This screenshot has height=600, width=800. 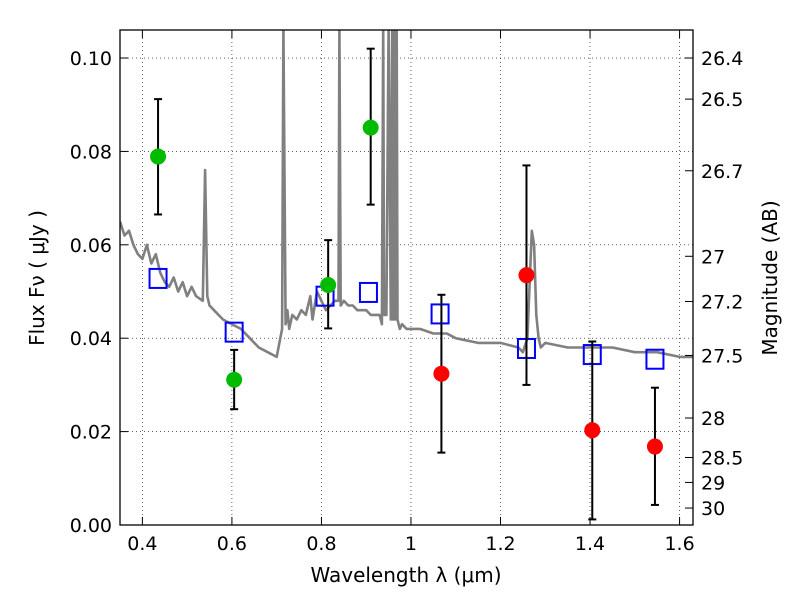 What do you see at coordinates (713, 483) in the screenshot?
I see `y-right-tick-label: 29` at bounding box center [713, 483].